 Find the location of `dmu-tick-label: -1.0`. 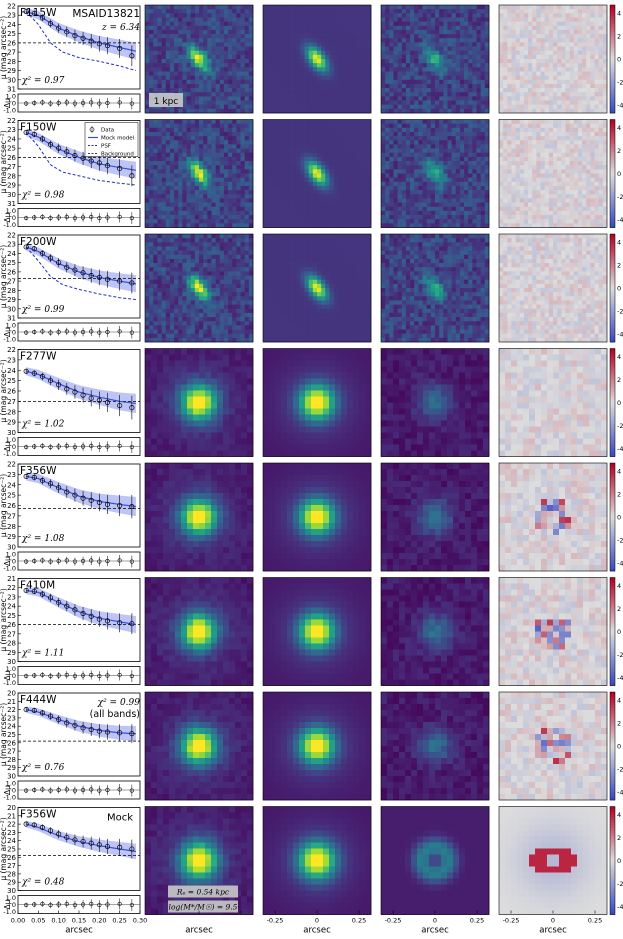

dmu-tick-label: -1.0 is located at coordinates (9, 110).